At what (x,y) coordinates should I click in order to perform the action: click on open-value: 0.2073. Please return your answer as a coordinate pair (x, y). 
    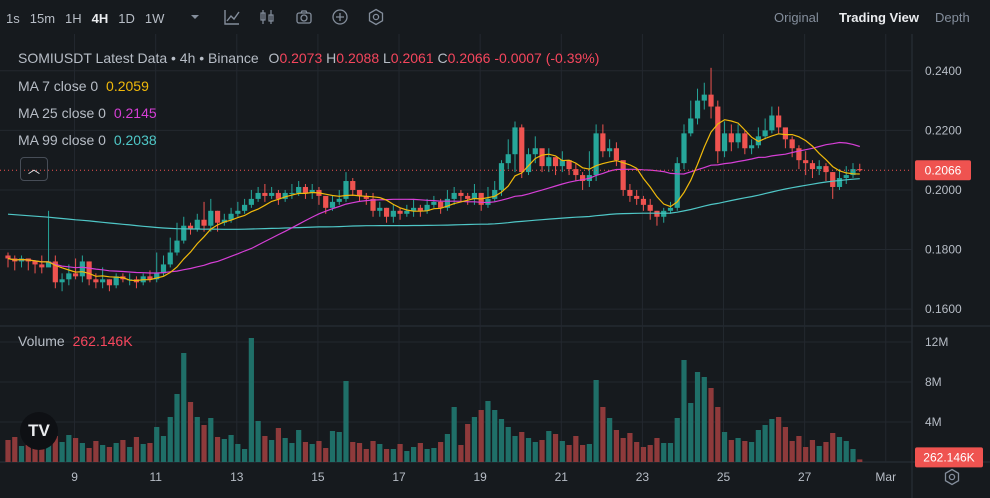
    Looking at the image, I should click on (301, 58).